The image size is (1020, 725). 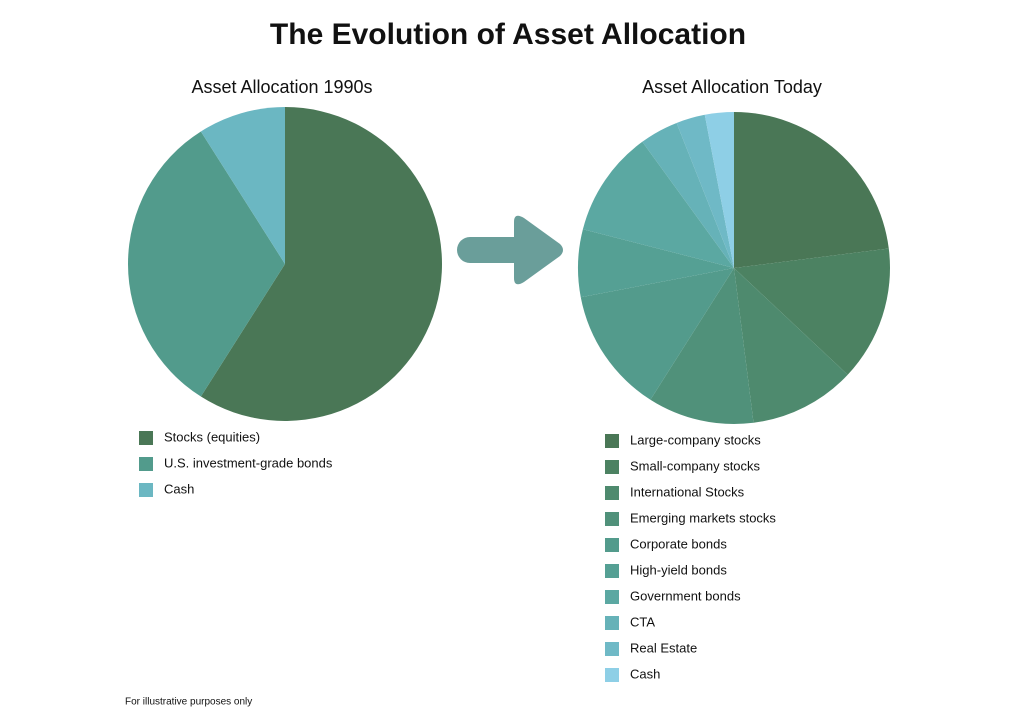 I want to click on legend-label: U.S. investment-grade bonds, so click(x=248, y=462).